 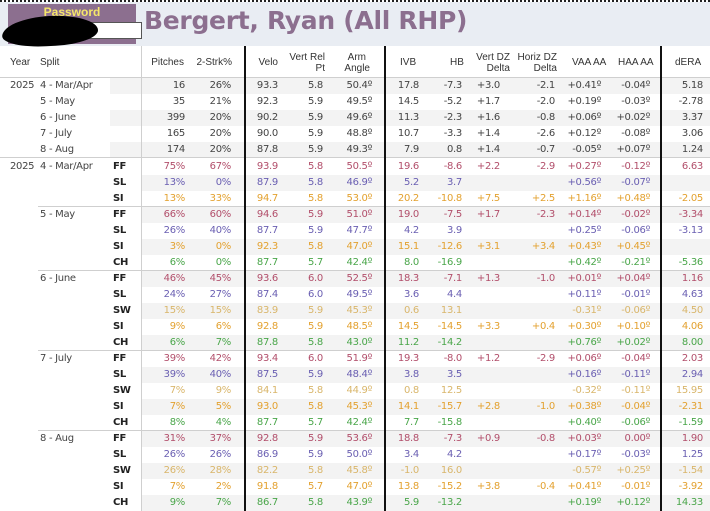 What do you see at coordinates (450, 422) in the screenshot?
I see `hb-cell: -15.8` at bounding box center [450, 422].